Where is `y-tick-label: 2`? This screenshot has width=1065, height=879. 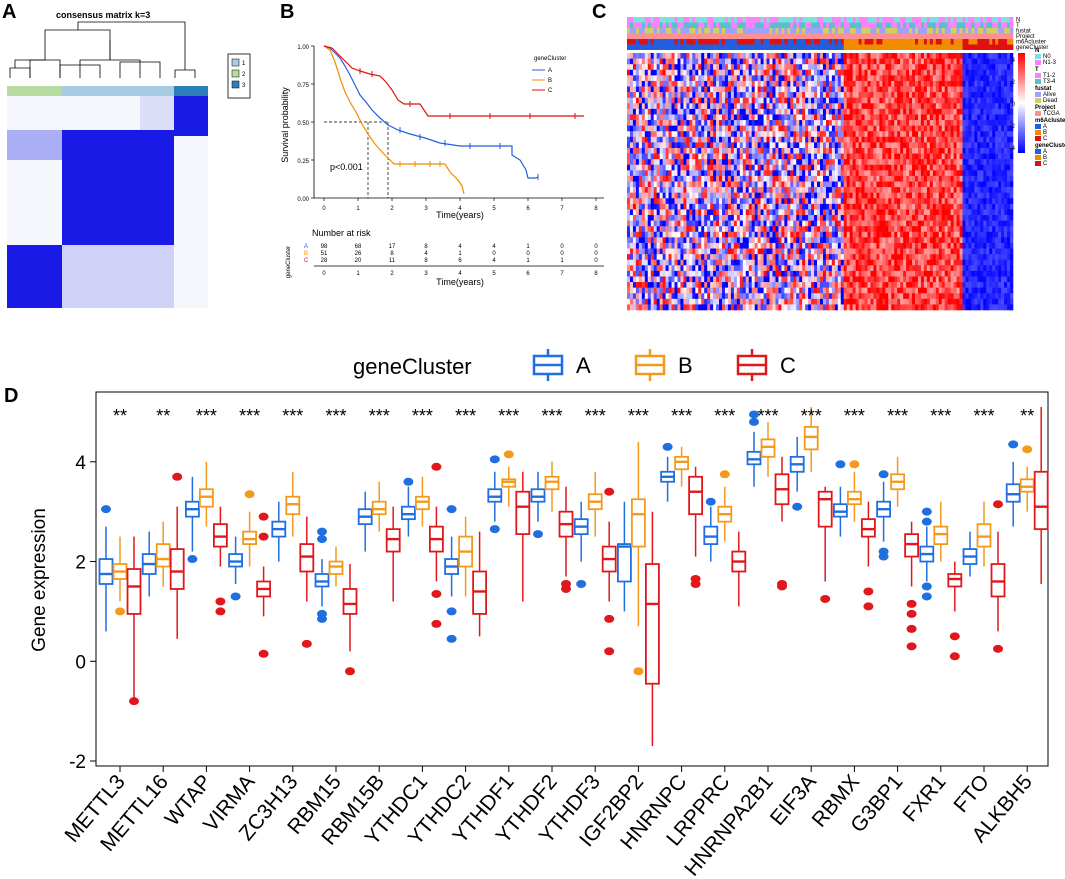
y-tick-label: 2 is located at coordinates (80, 563).